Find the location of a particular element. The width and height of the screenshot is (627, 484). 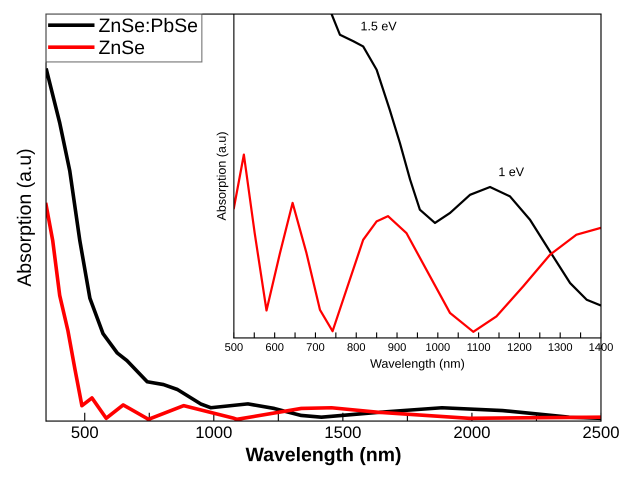

x-tick-label: 1100 is located at coordinates (479, 347).